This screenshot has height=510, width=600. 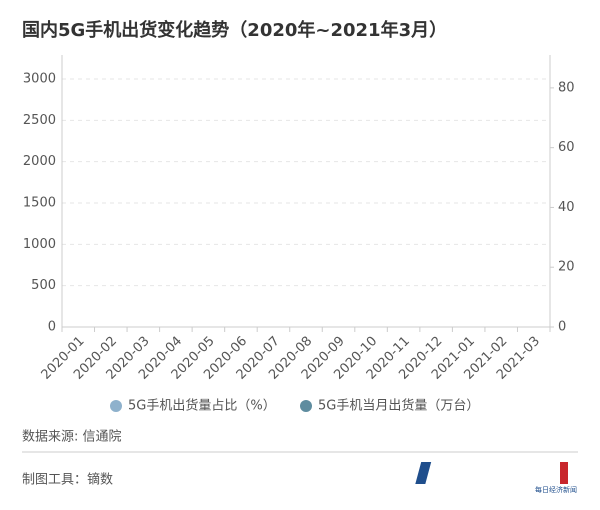 I want to click on y-tick-label: 2000, so click(x=39, y=161).